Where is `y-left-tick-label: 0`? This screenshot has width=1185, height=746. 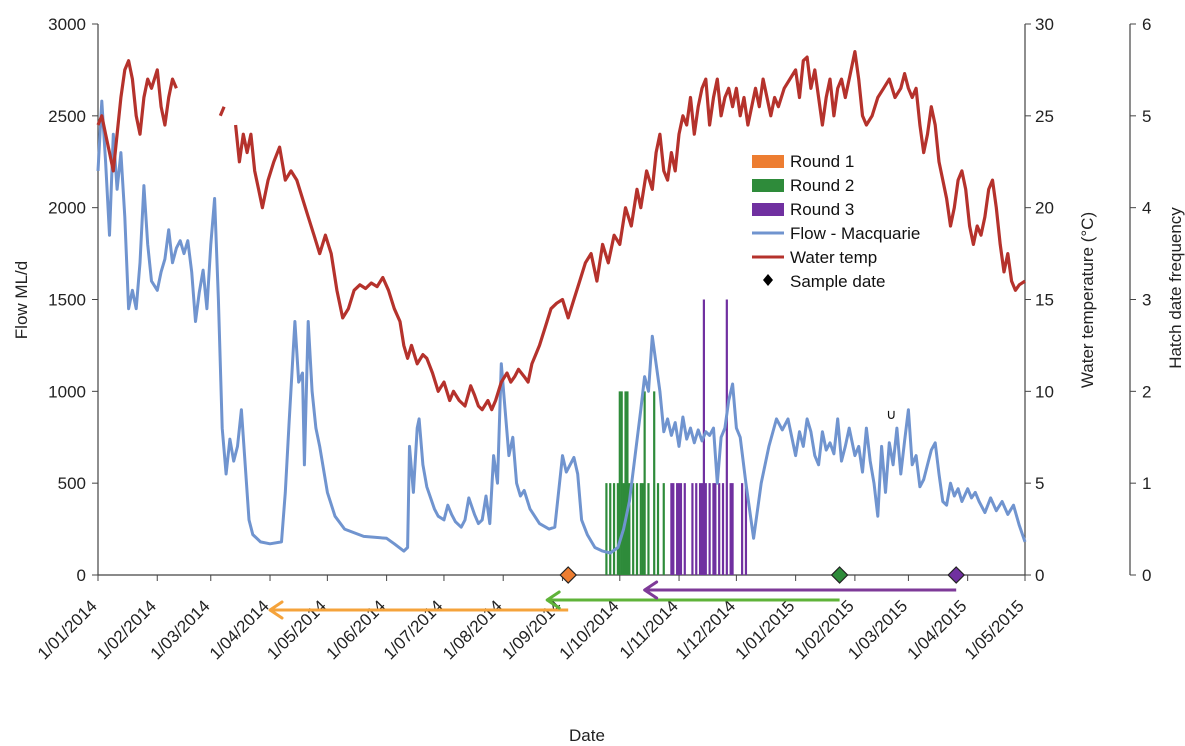
y-left-tick-label: 0 is located at coordinates (81, 575).